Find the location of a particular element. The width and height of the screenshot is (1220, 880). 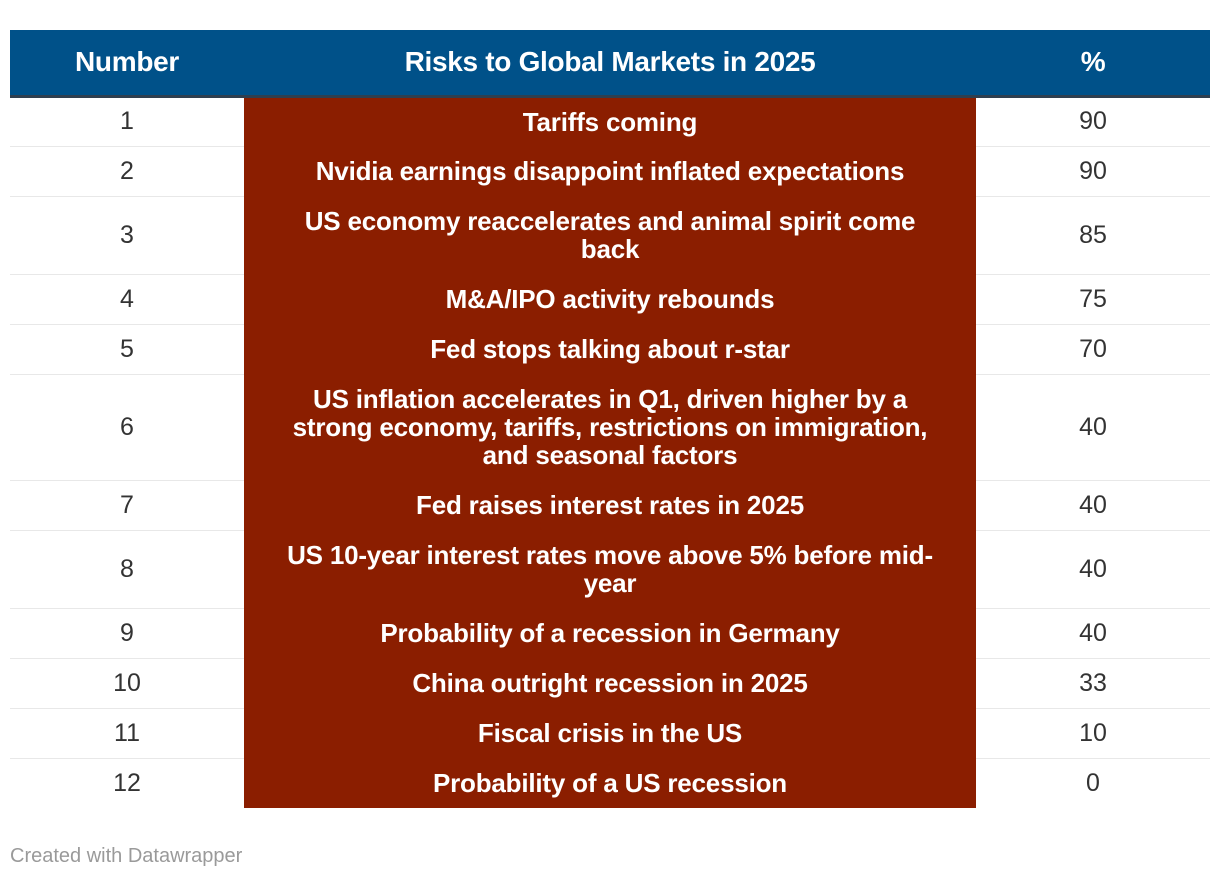

risk-cell: Tariffs coming is located at coordinates (610, 121).